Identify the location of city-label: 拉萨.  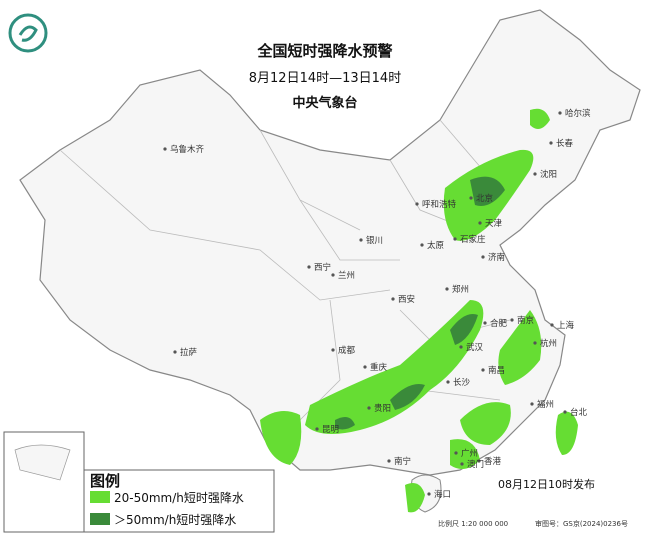
(189, 352).